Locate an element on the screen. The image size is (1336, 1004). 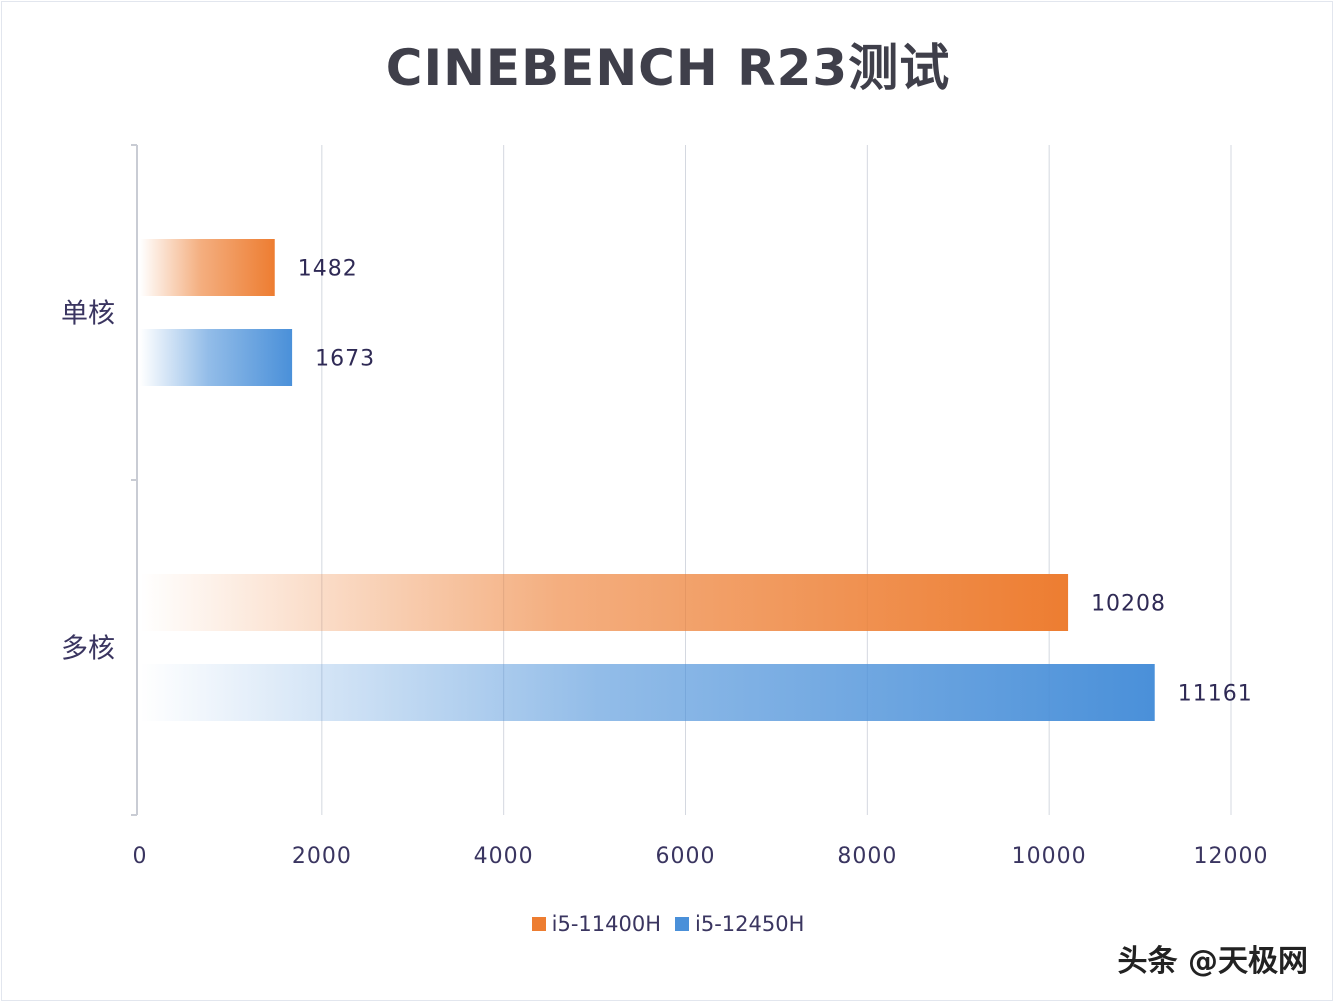
category-label-0: 单核 is located at coordinates (88, 314).